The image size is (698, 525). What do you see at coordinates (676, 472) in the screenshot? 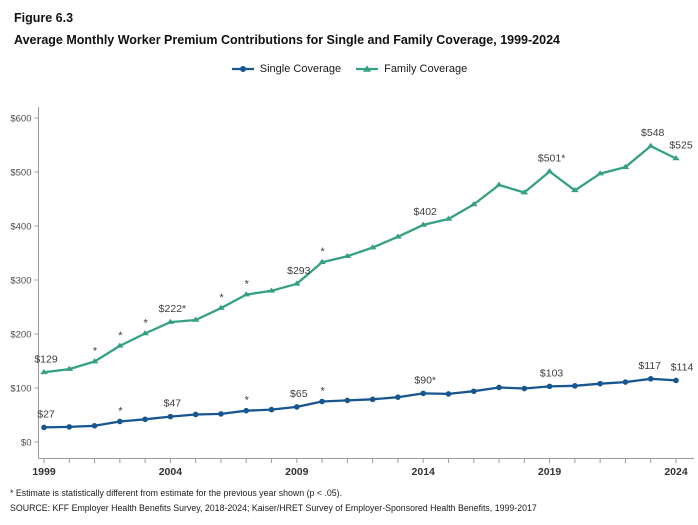
I see `x-axis-year-label: 2024` at bounding box center [676, 472].